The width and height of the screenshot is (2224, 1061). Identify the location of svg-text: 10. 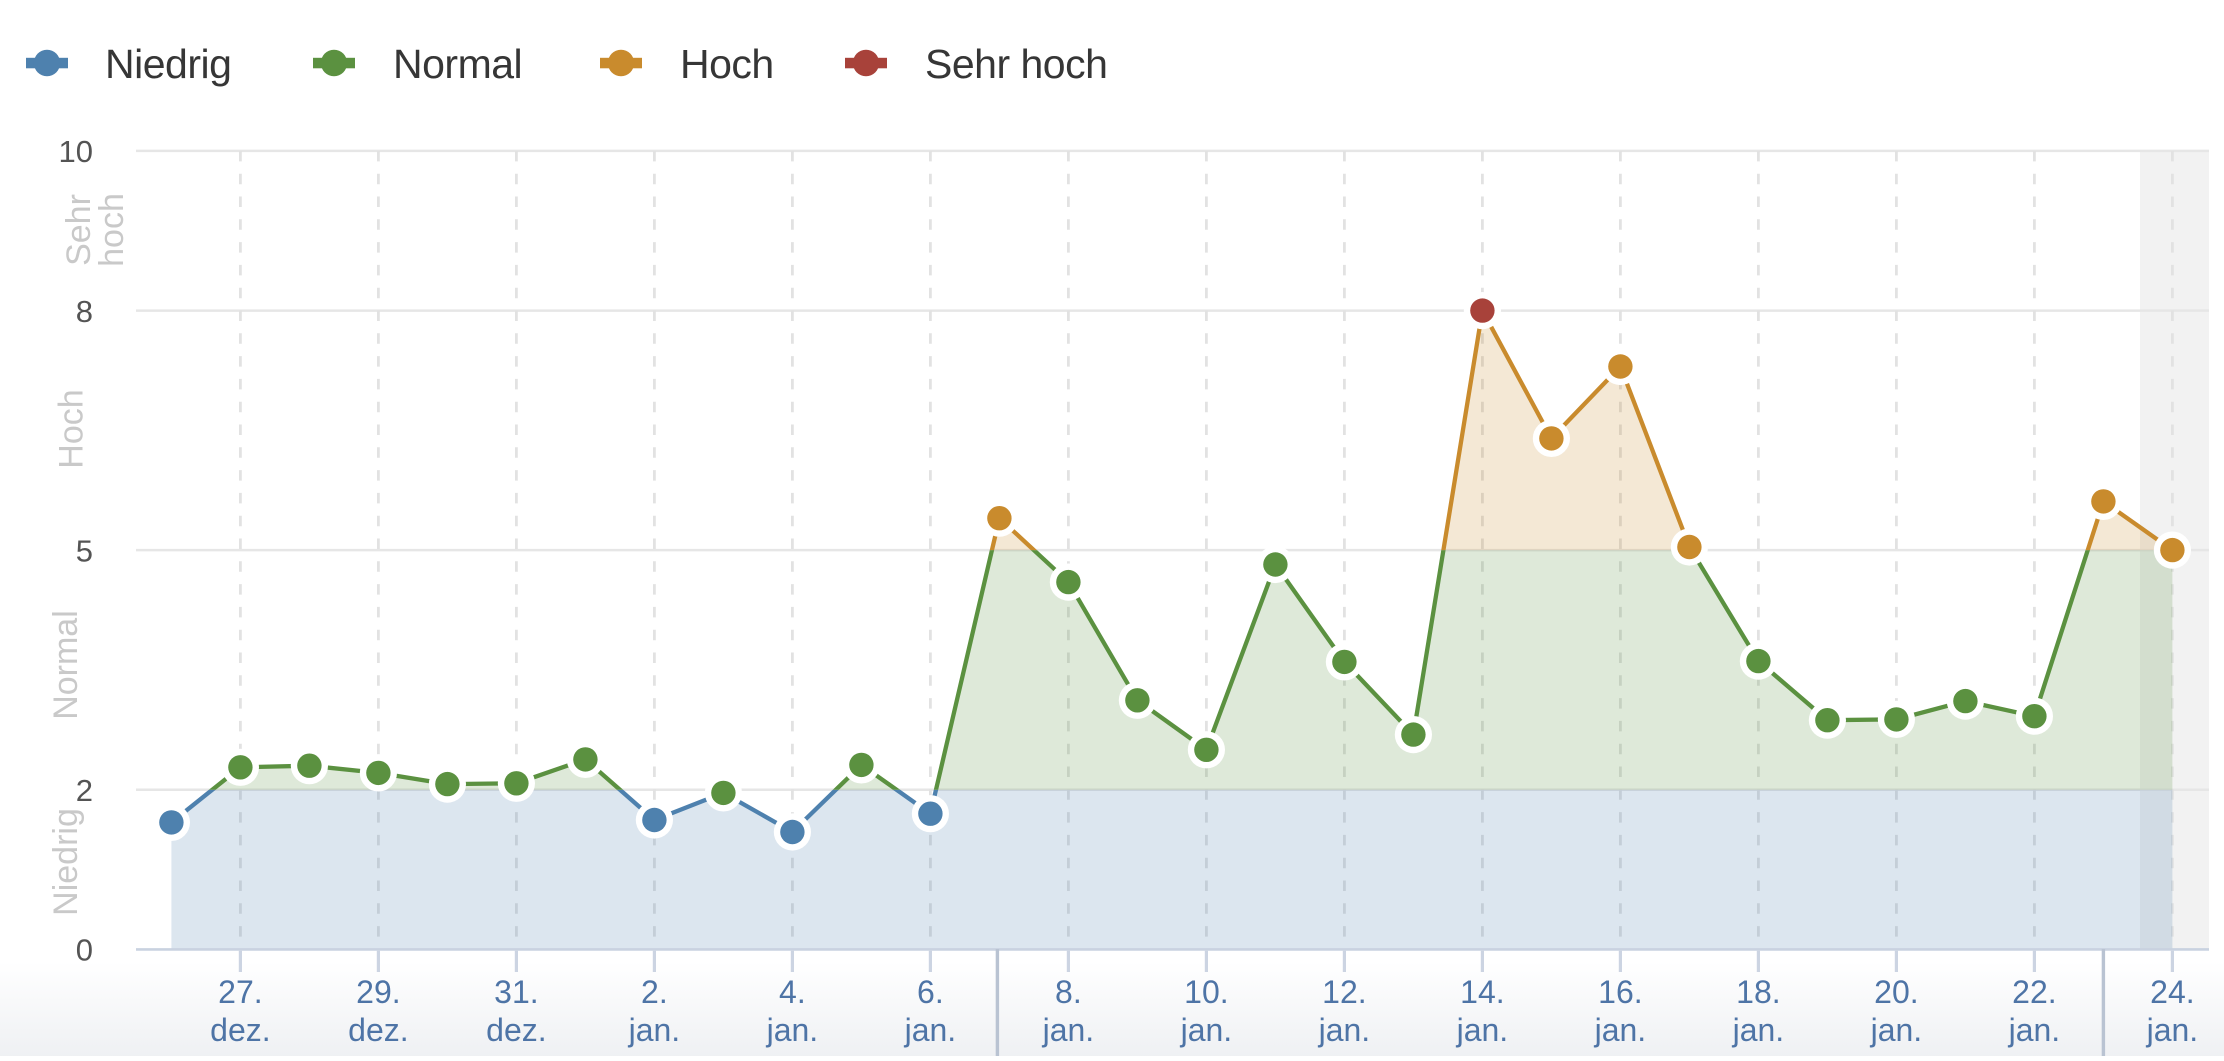
(76, 151).